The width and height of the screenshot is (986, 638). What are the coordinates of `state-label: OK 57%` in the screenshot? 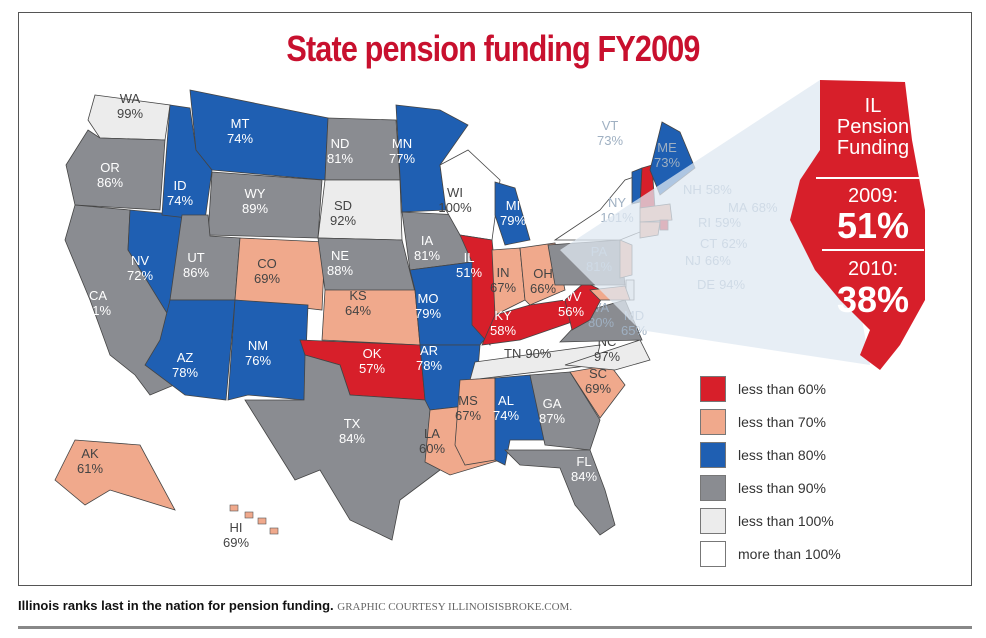 It's located at (372, 361).